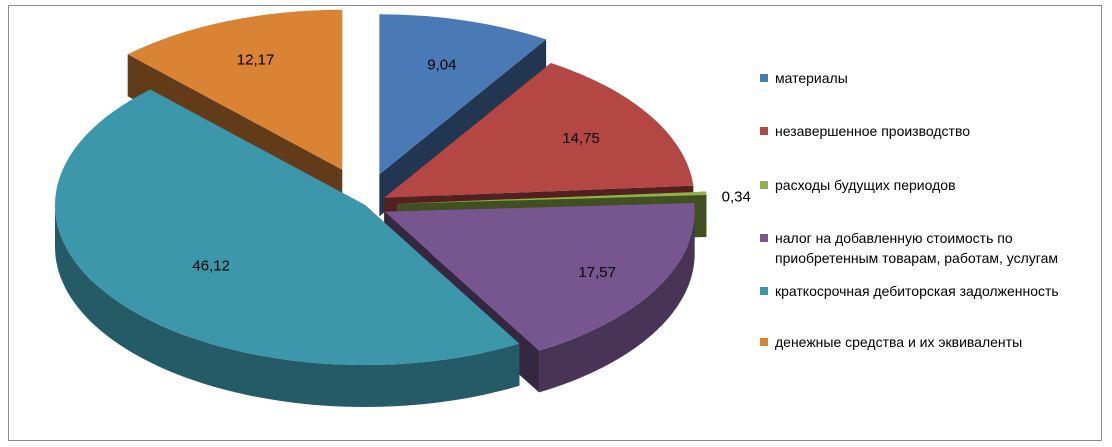  What do you see at coordinates (865, 185) in the screenshot?
I see `legend-label: расходы будущих периодов` at bounding box center [865, 185].